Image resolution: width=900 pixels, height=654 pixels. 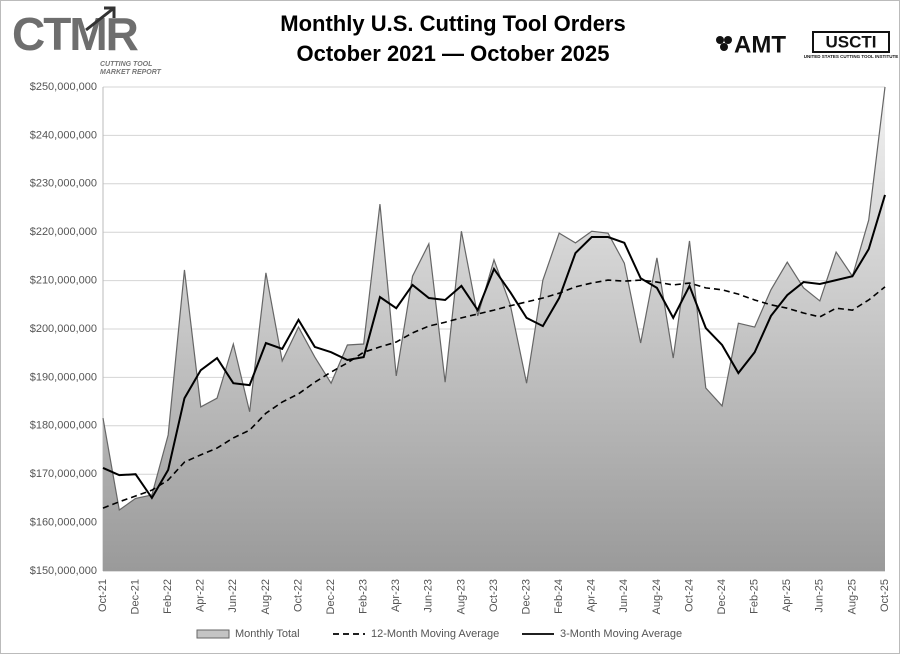 I want to click on y-tick-label: $150,000,000, so click(x=63, y=571).